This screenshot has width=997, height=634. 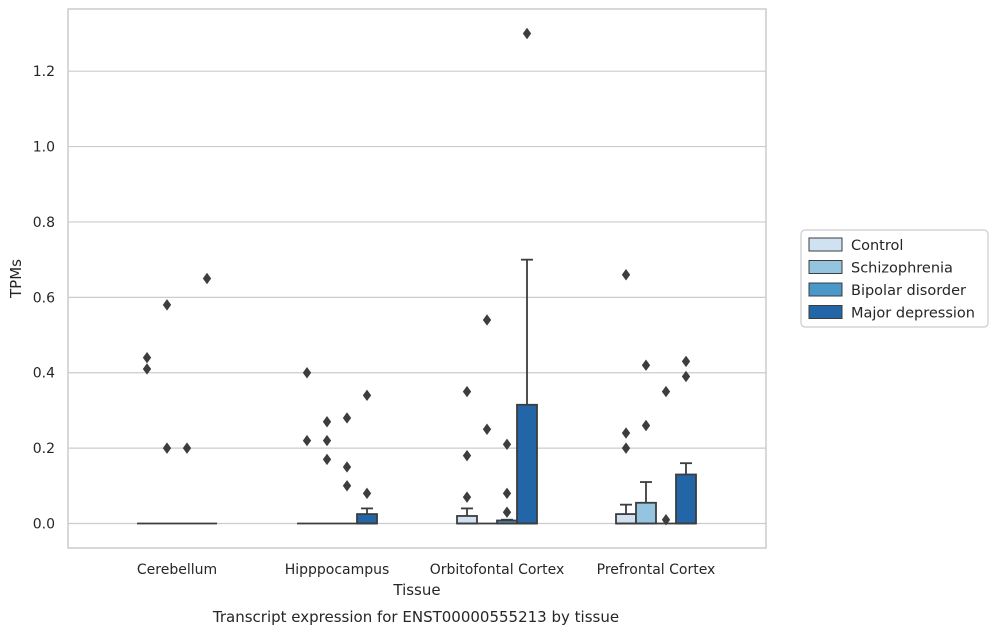 What do you see at coordinates (902, 269) in the screenshot?
I see `legend-label: Schizophrenia` at bounding box center [902, 269].